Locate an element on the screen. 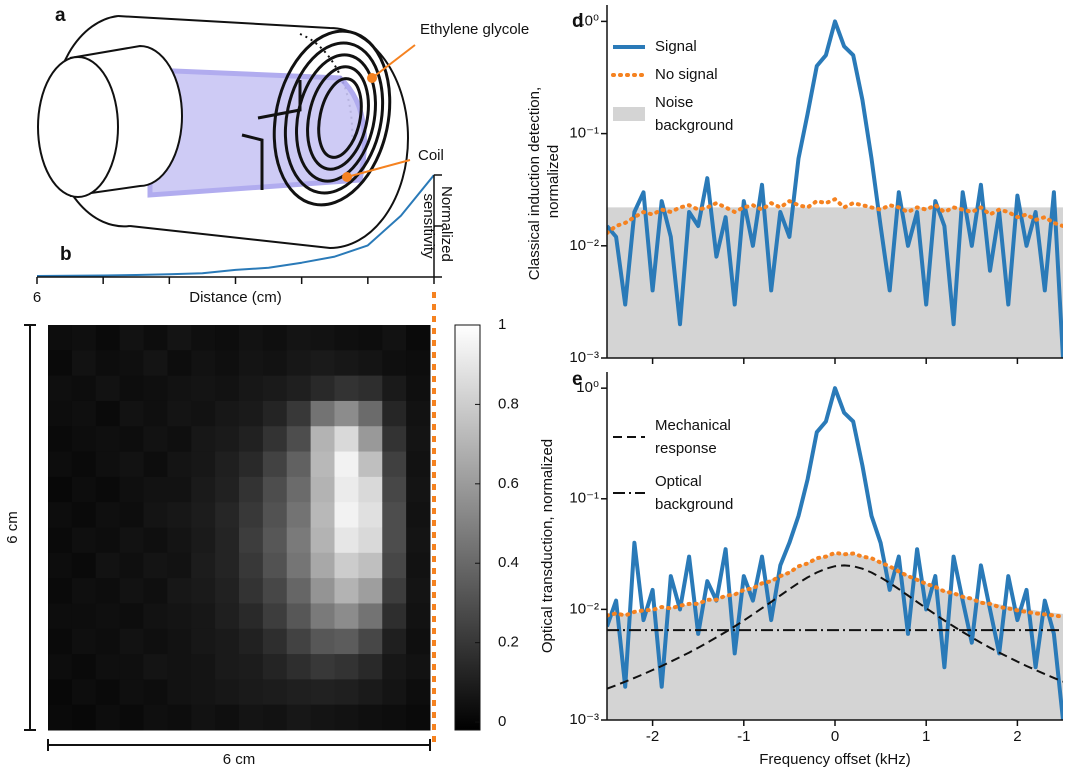  panel-label: d is located at coordinates (578, 21).